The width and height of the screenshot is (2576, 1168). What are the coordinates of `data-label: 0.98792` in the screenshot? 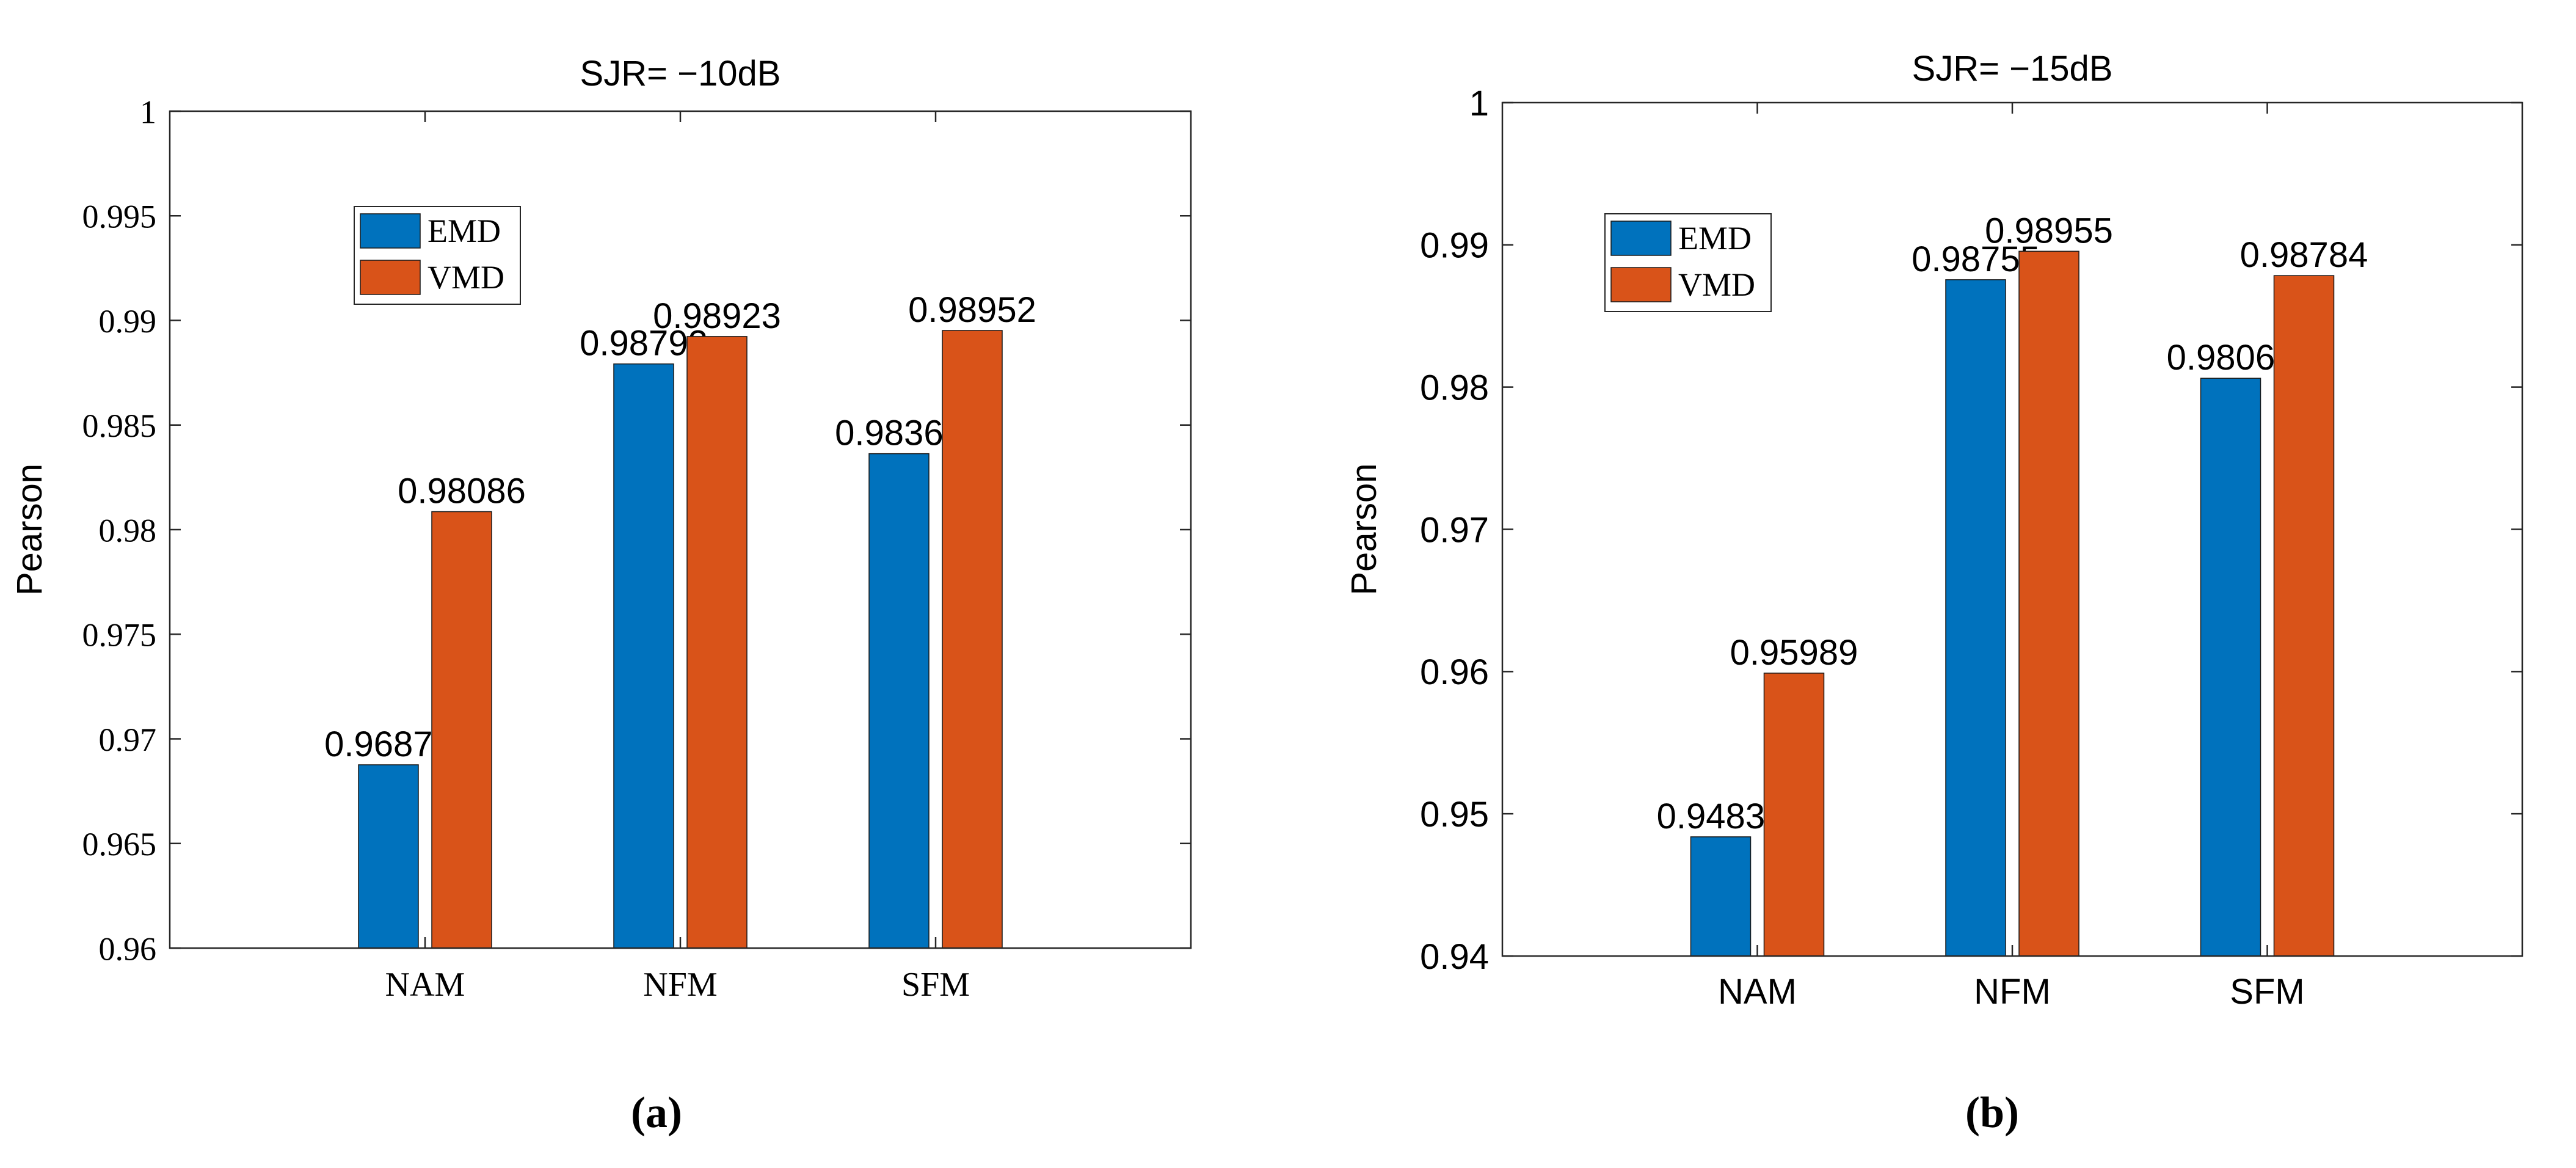 It's located at (644, 343).